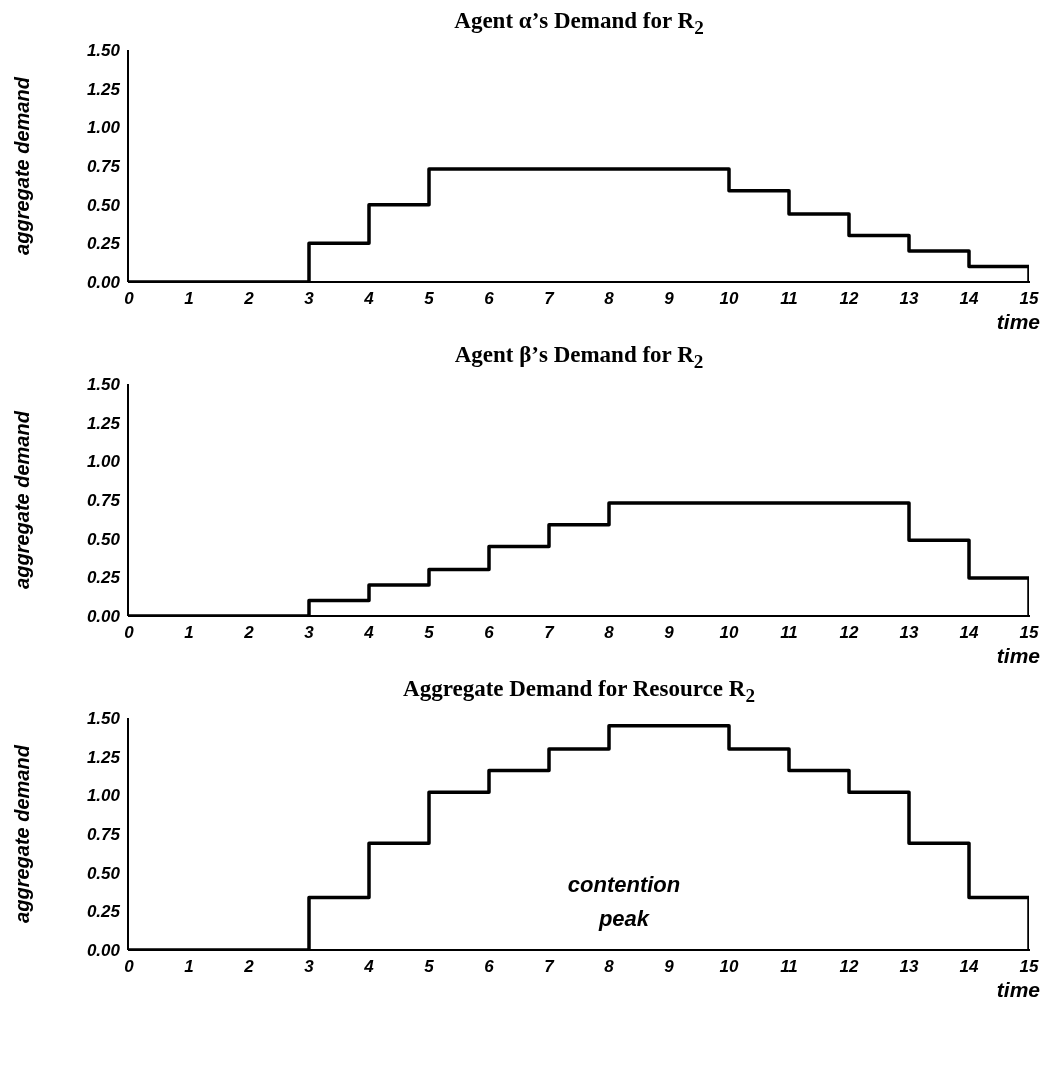 The image size is (1055, 1084). I want to click on chart-title: Aggregate Demand for Resource R$_{2}$, so click(579, 692).